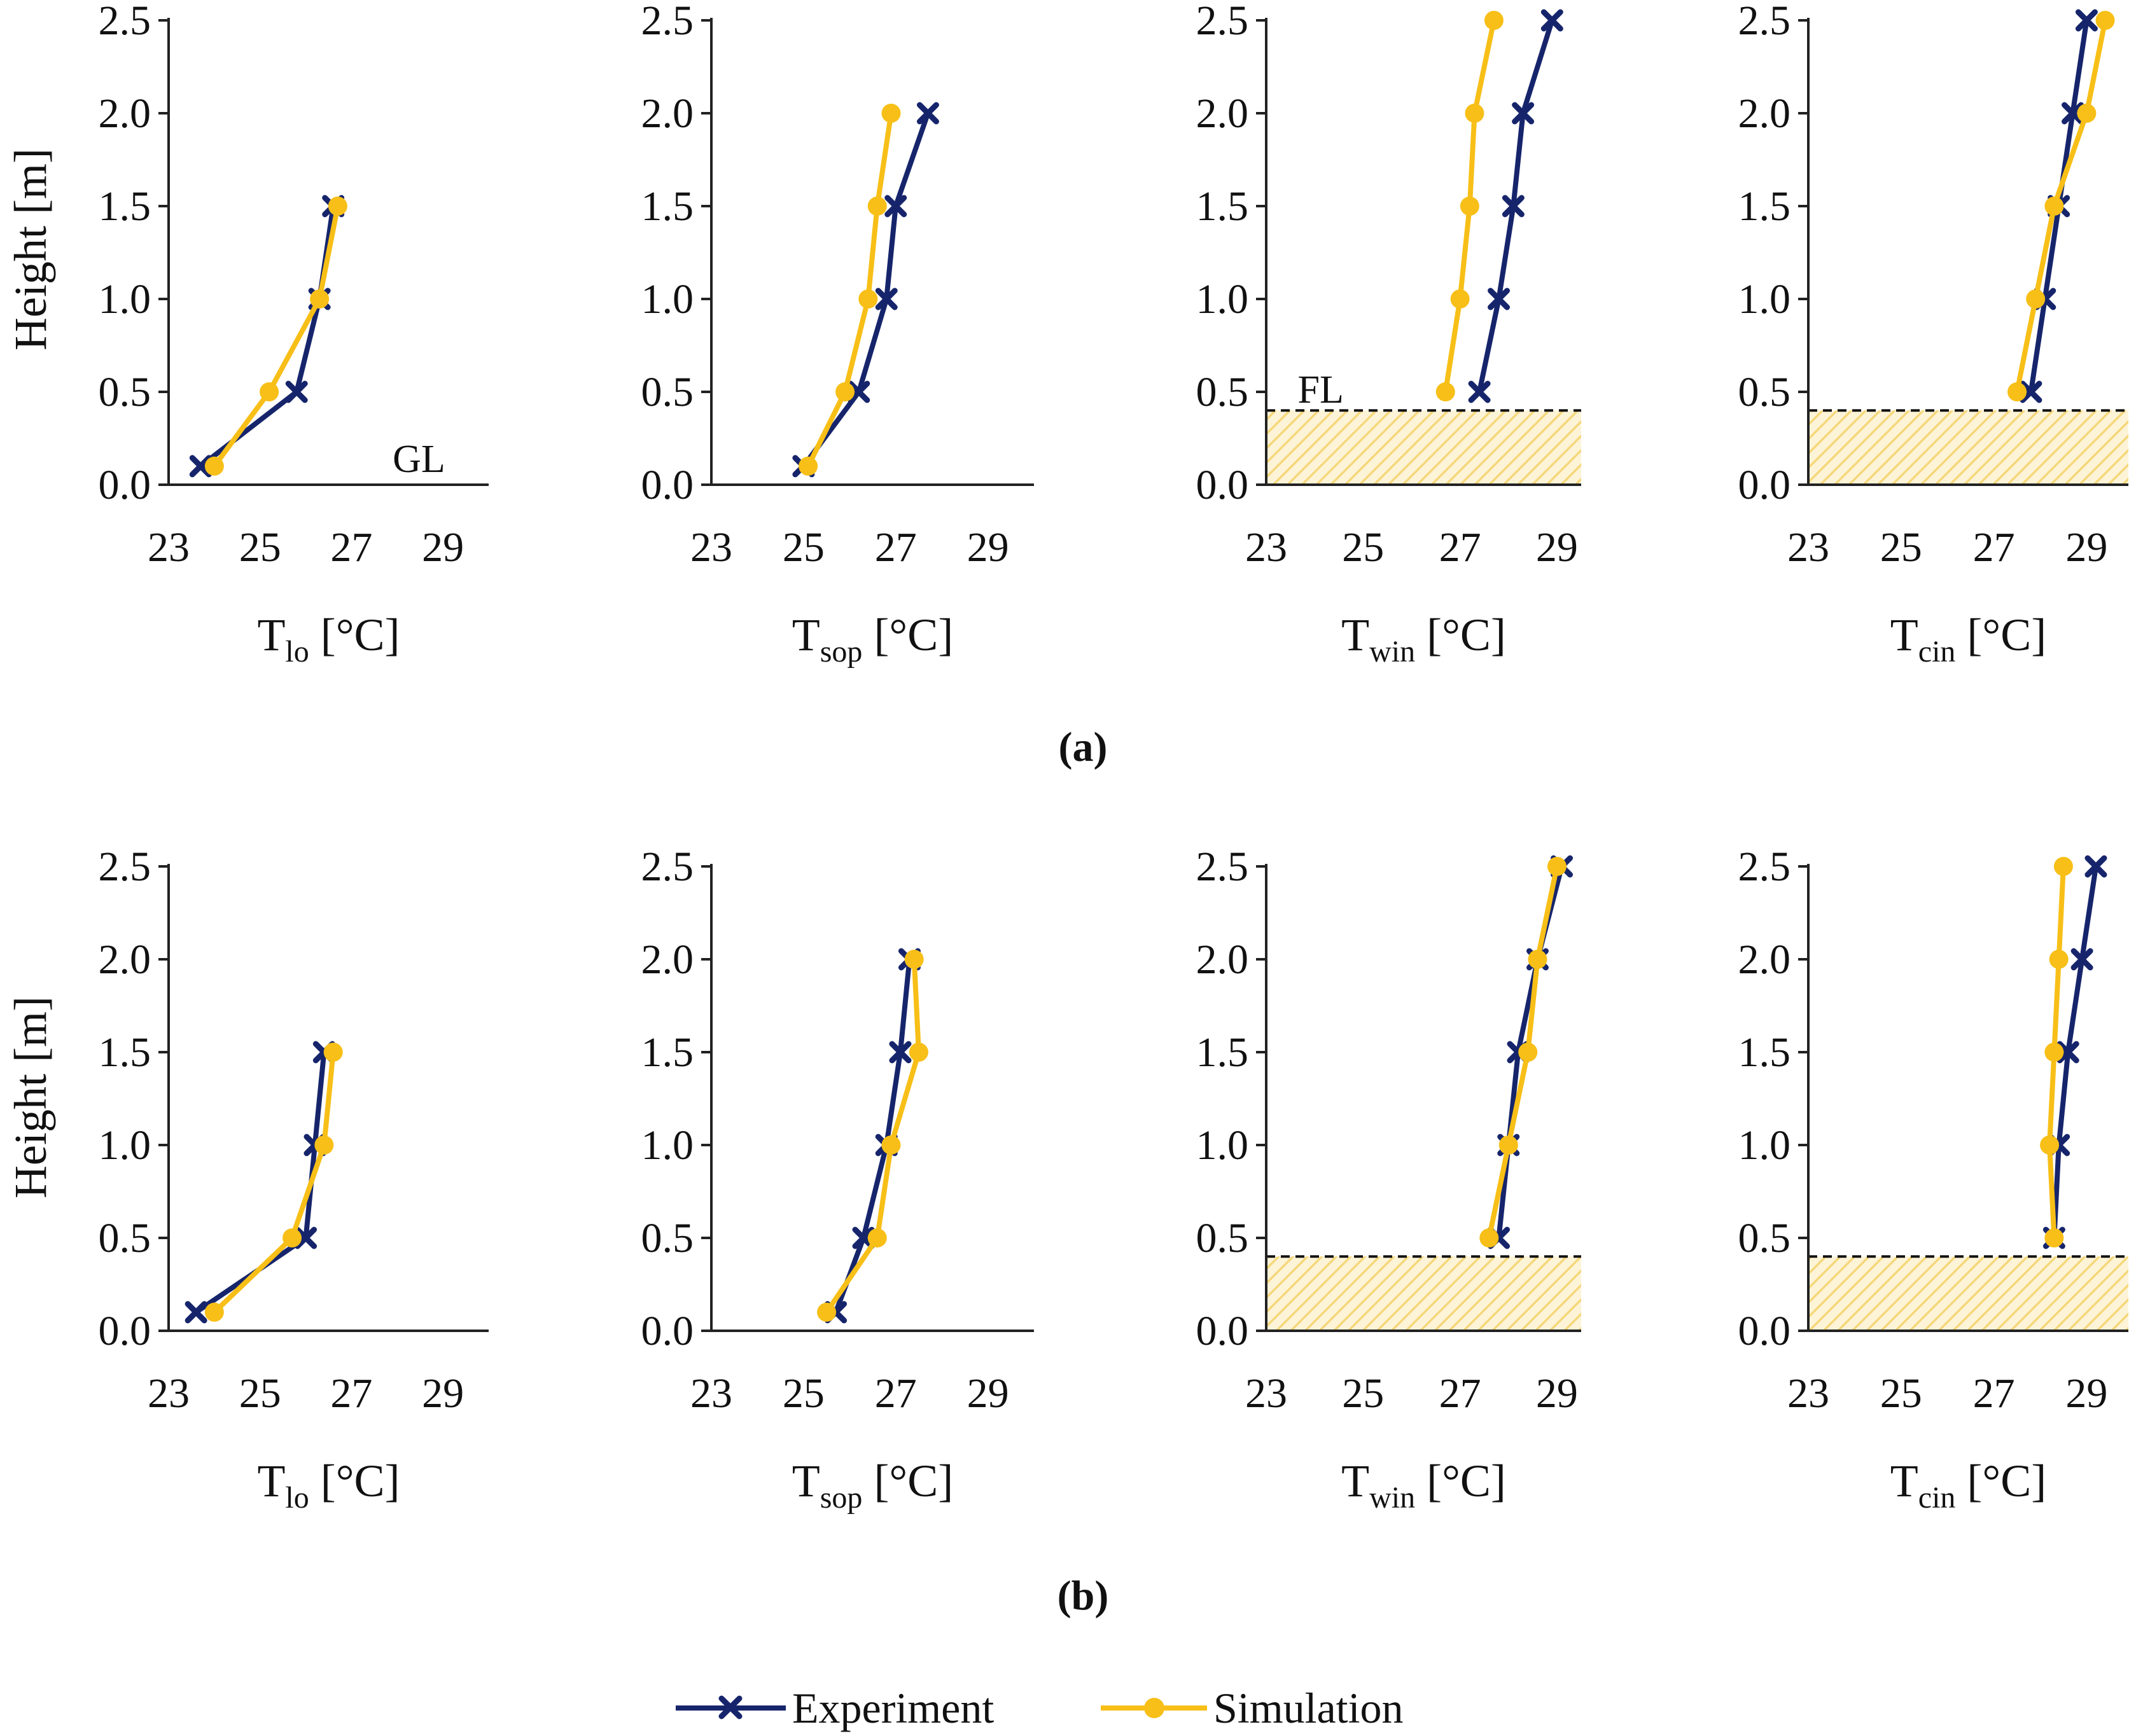 Image resolution: width=2143 pixels, height=1736 pixels. I want to click on chart-a4-ytick-label-0: 0.0, so click(1764, 485).